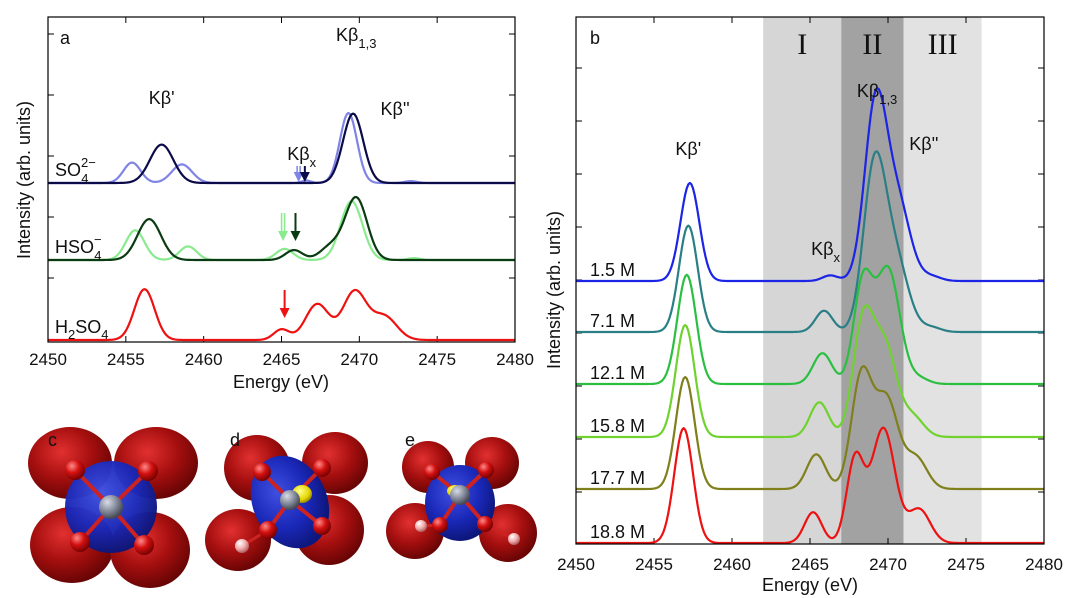  I want to click on panel-a-peak-label: Kβ', so click(162, 98).